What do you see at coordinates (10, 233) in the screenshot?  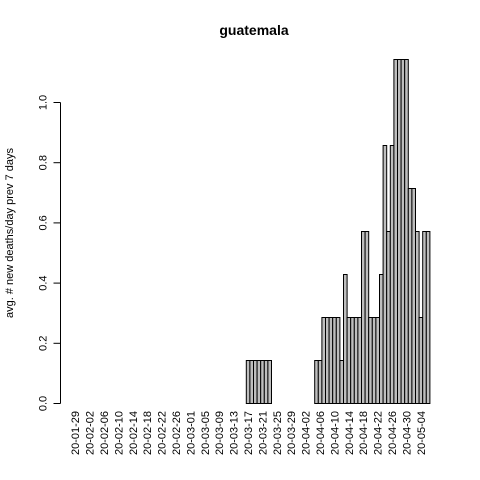 I see `y-axis-label: avg. # new deaths/day prev 7 days` at bounding box center [10, 233].